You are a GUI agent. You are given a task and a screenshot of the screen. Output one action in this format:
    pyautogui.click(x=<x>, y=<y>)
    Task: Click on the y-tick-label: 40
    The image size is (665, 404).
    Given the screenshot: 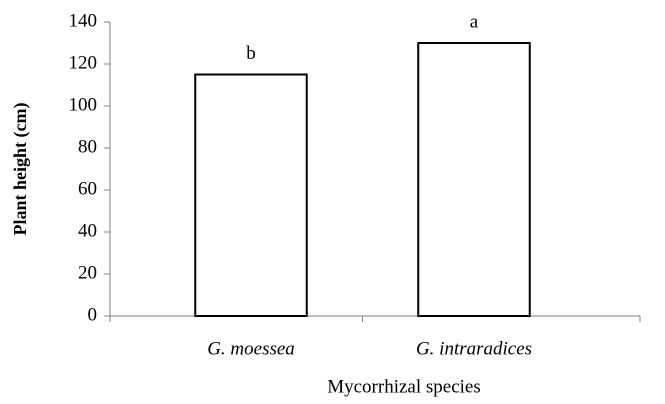 What is the action you would take?
    pyautogui.click(x=87, y=230)
    